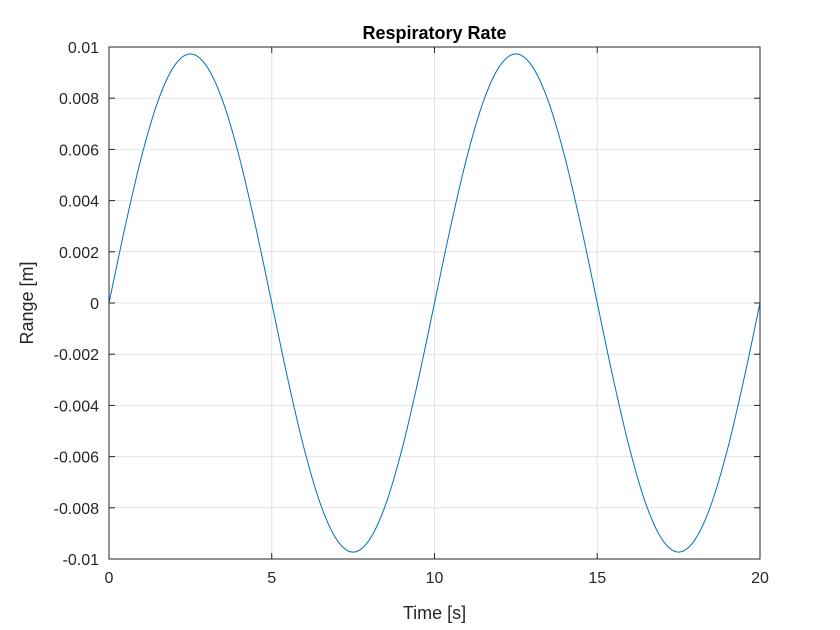 The width and height of the screenshot is (840, 630). Describe the element at coordinates (79, 150) in the screenshot. I see `y-tick-label: 0.006` at that location.